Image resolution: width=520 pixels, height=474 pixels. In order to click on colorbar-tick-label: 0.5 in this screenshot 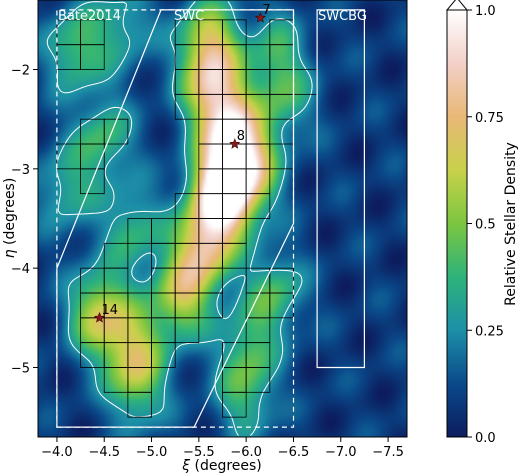, I will do `click(485, 225)`.